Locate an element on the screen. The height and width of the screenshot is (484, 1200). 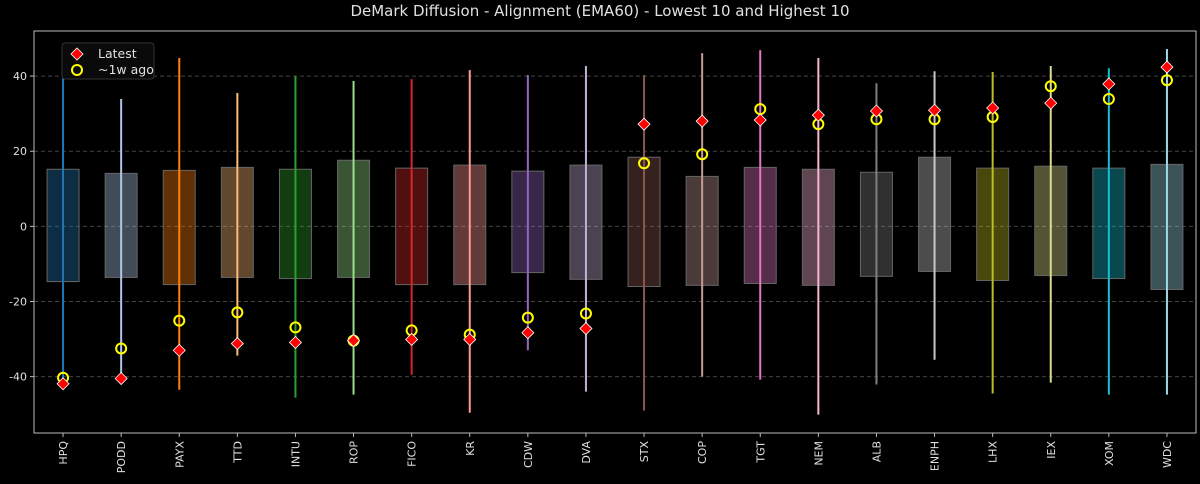
x-tick-label: XOM is located at coordinates (1109, 453).